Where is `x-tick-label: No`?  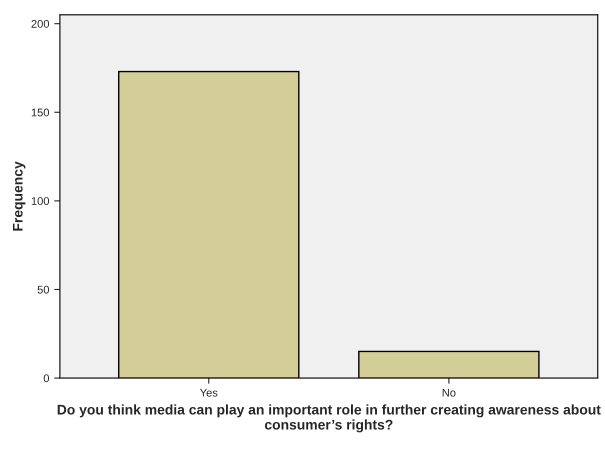 x-tick-label: No is located at coordinates (449, 392).